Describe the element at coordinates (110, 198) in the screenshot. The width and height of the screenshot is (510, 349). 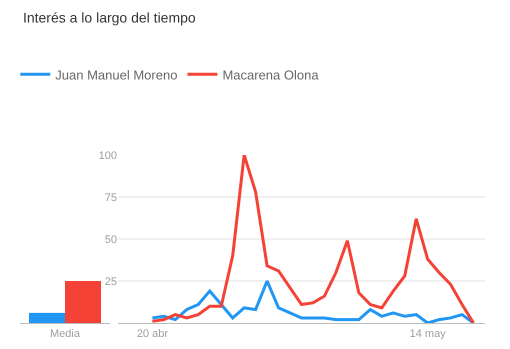
I see `y-tick-label: 75` at that location.